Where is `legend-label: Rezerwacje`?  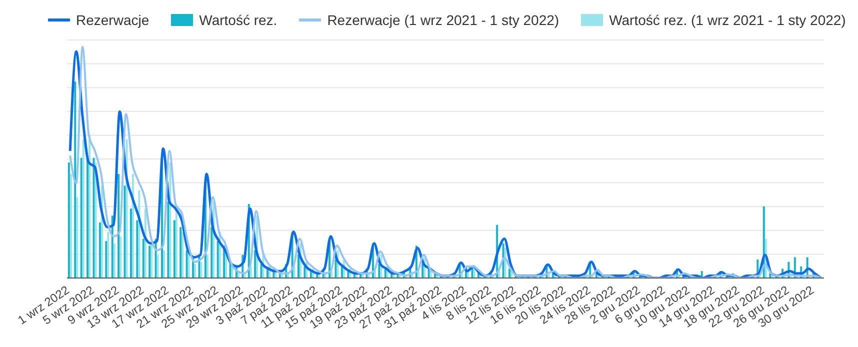 legend-label: Rezerwacje is located at coordinates (113, 20).